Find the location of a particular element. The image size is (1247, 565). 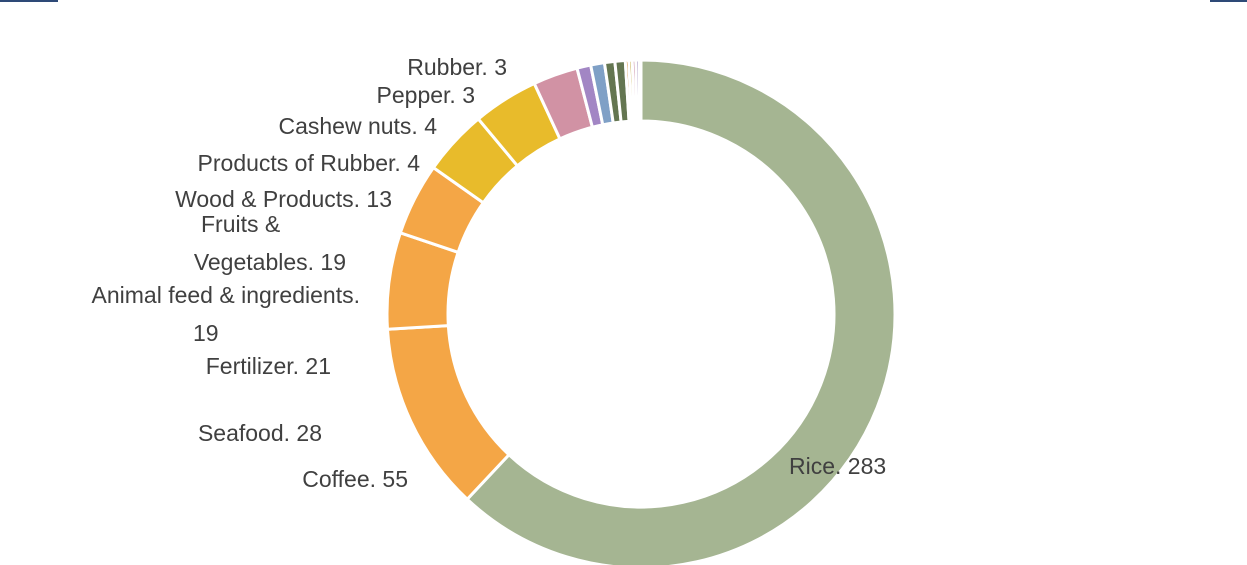

data-label-coffee: Coffee. 55 is located at coordinates (355, 479).